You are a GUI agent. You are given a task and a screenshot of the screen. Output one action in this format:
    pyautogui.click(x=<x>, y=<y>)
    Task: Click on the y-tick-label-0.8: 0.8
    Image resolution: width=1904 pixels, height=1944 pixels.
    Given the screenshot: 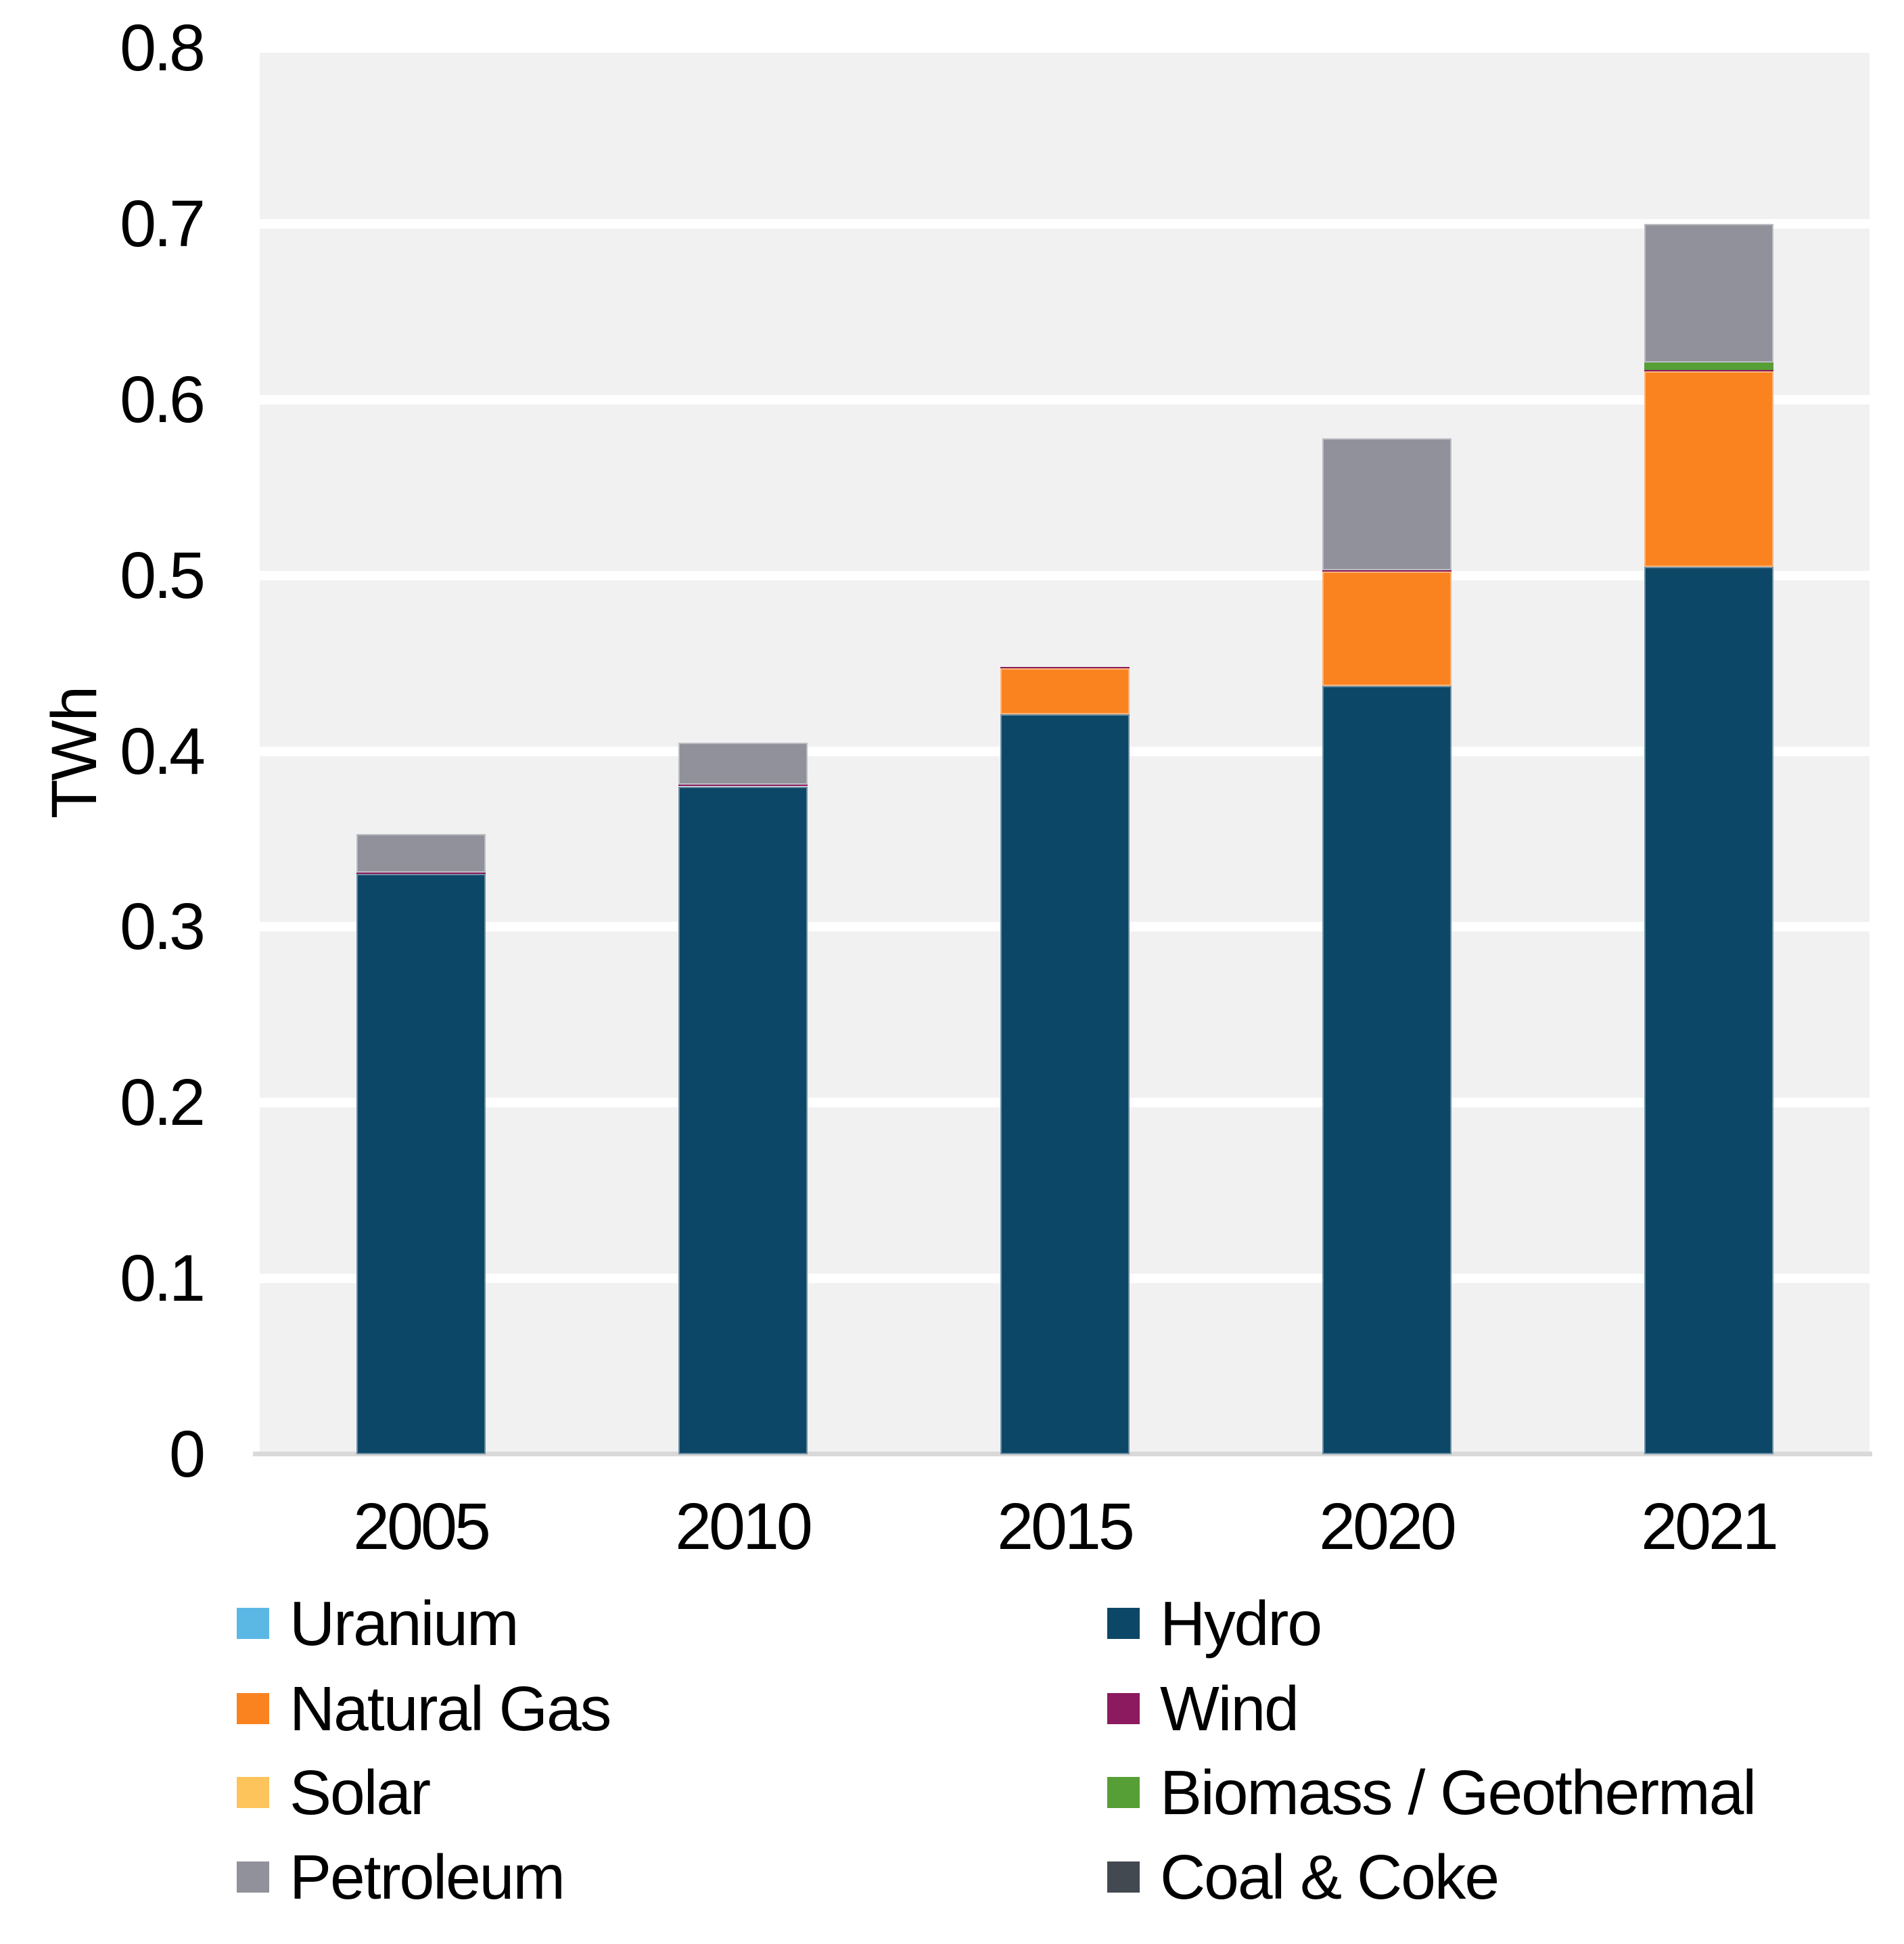 What is the action you would take?
    pyautogui.click(x=163, y=48)
    